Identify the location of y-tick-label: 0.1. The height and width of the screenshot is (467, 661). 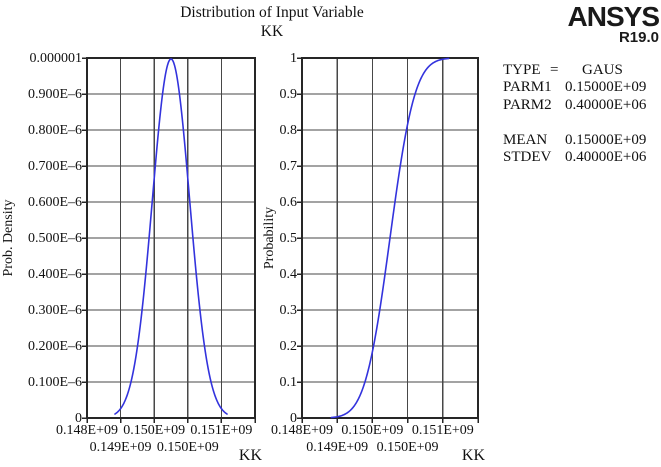
(288, 382).